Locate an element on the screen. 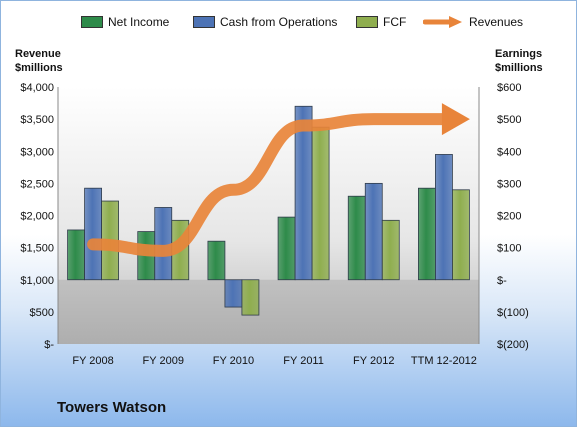  x-tick-label: FY 2012 is located at coordinates (373, 361).